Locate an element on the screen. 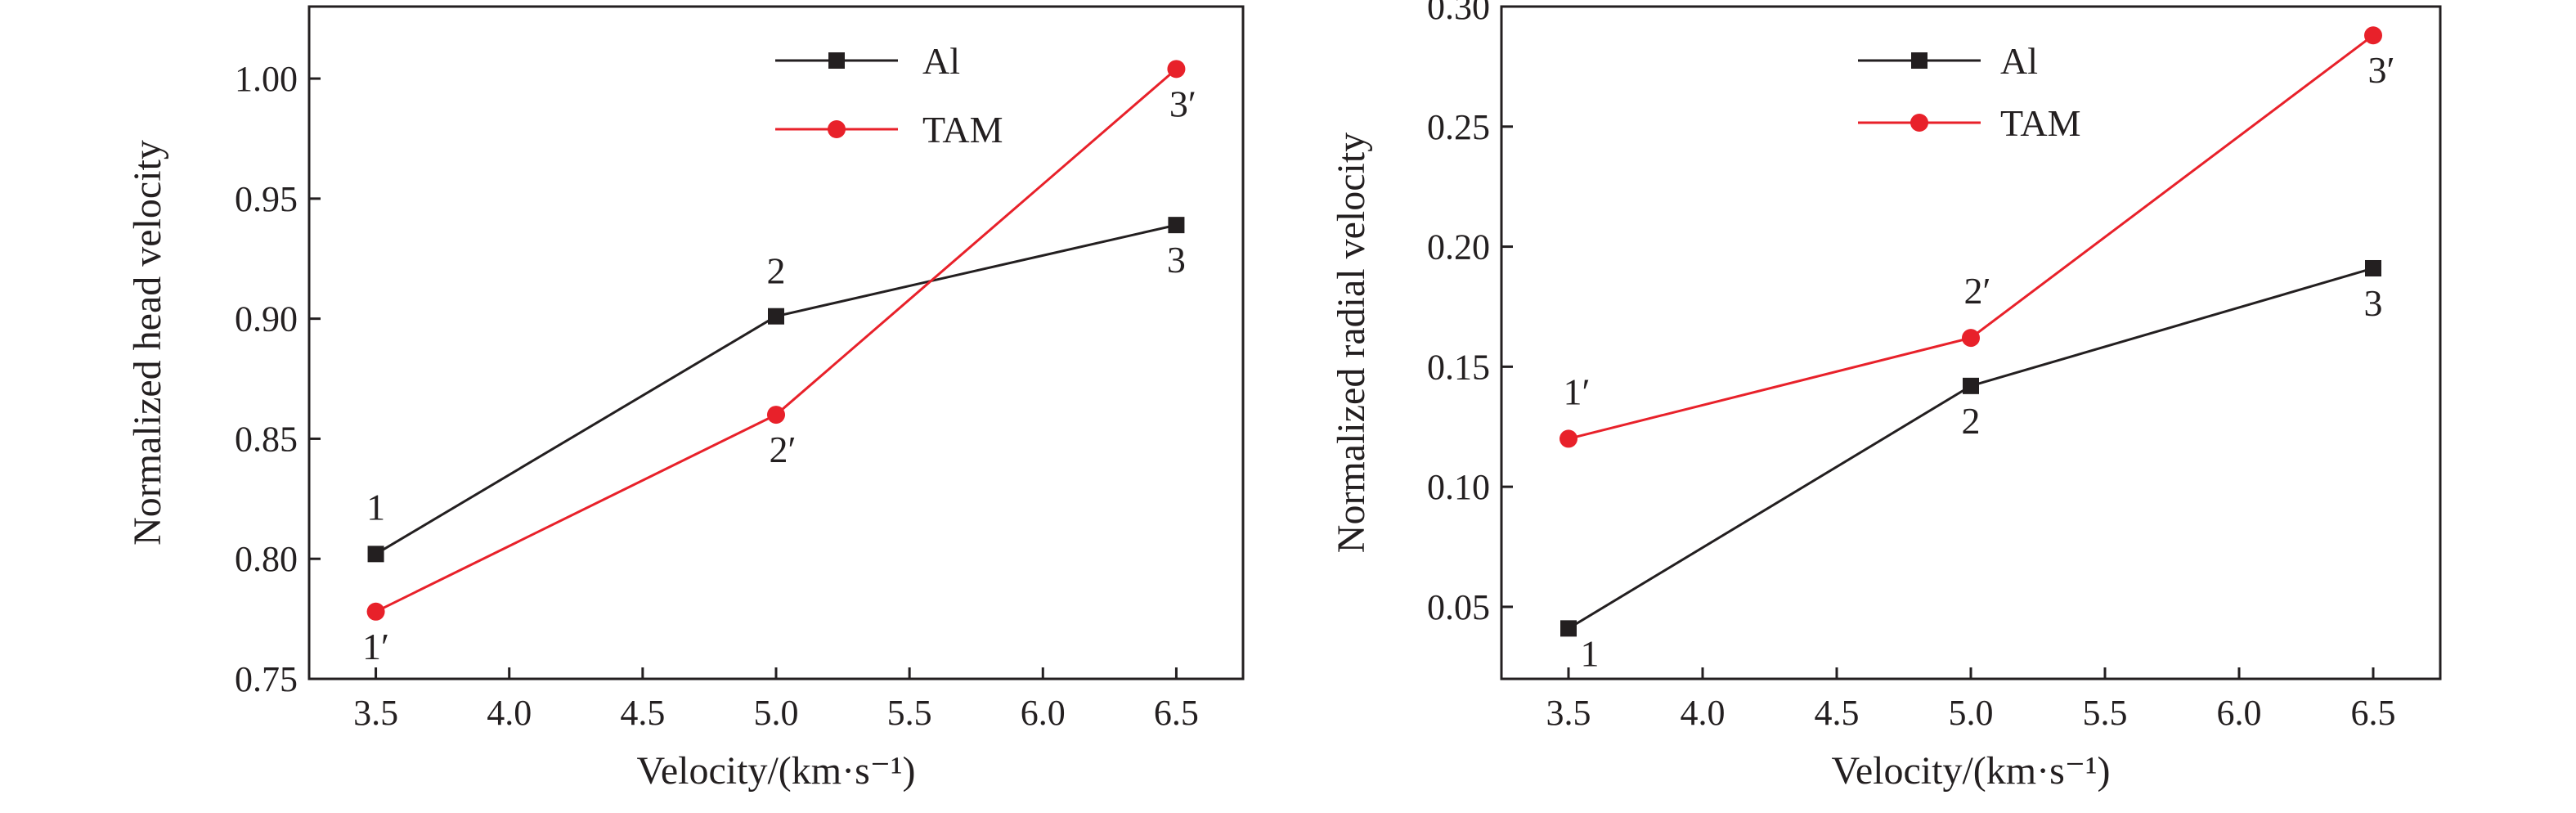 The image size is (2576, 813). y-tick-label: 0.15 is located at coordinates (1459, 367).